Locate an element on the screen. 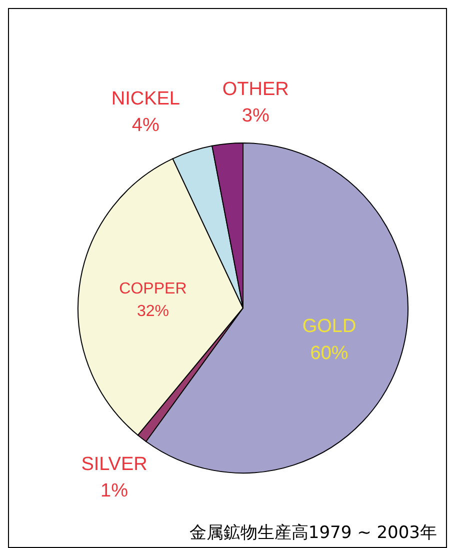 The image size is (455, 548). text: 金属鉱物生産高1979 ~ 2003年 is located at coordinates (313, 533).